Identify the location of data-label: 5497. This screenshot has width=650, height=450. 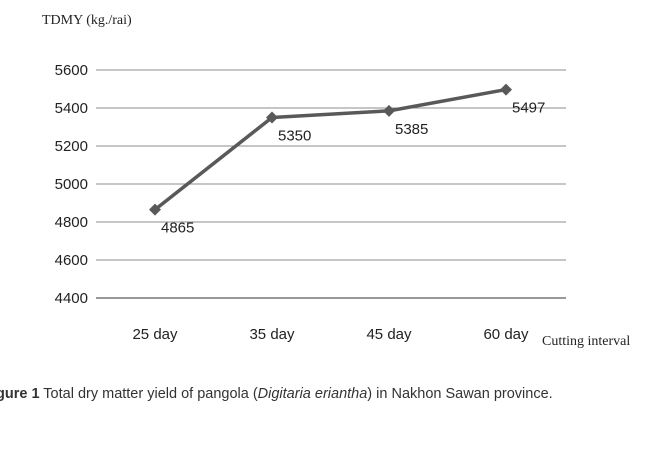
(528, 108).